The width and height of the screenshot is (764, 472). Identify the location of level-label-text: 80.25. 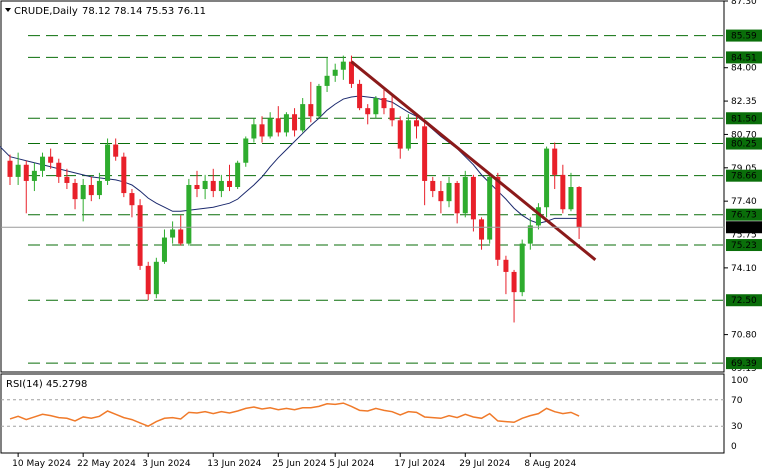
(744, 145).